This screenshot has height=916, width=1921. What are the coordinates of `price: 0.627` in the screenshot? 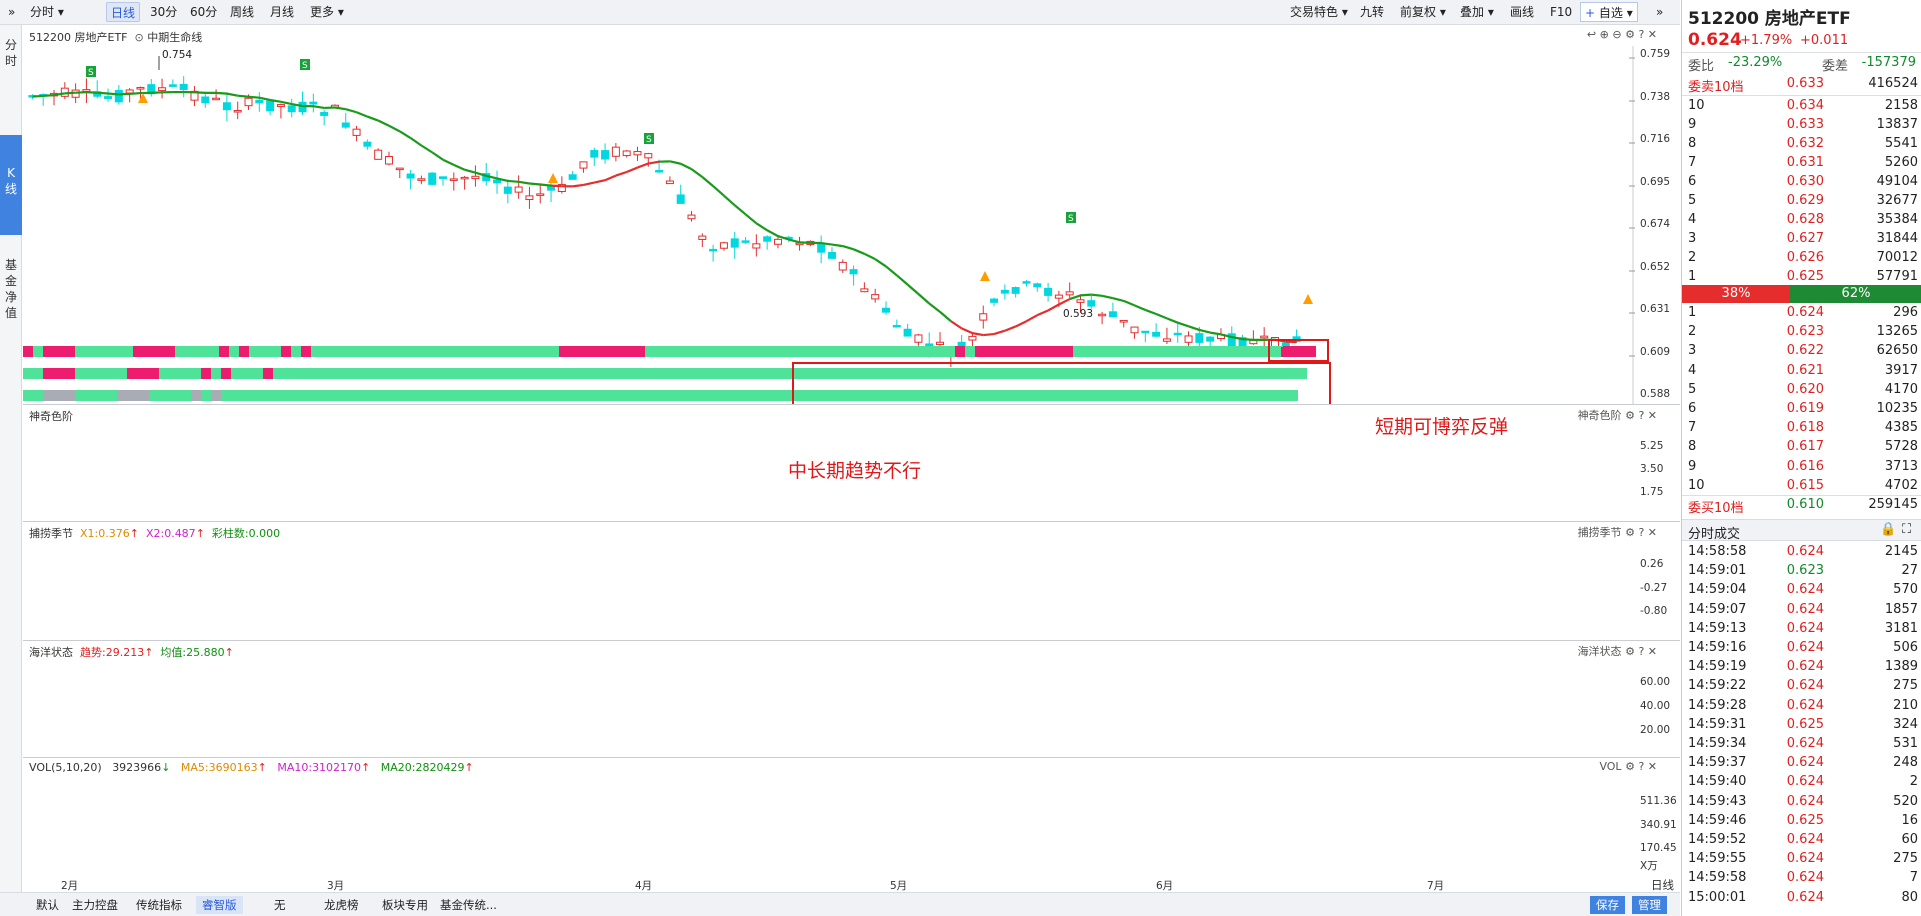 It's located at (1805, 238).